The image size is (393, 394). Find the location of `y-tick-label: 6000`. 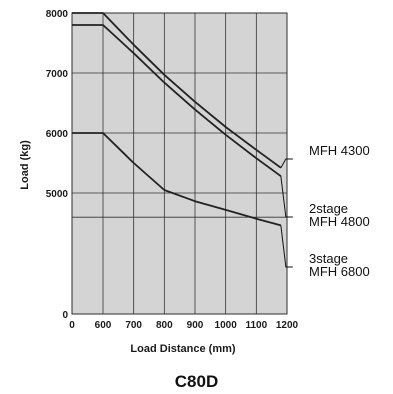

y-tick-label: 6000 is located at coordinates (57, 134).